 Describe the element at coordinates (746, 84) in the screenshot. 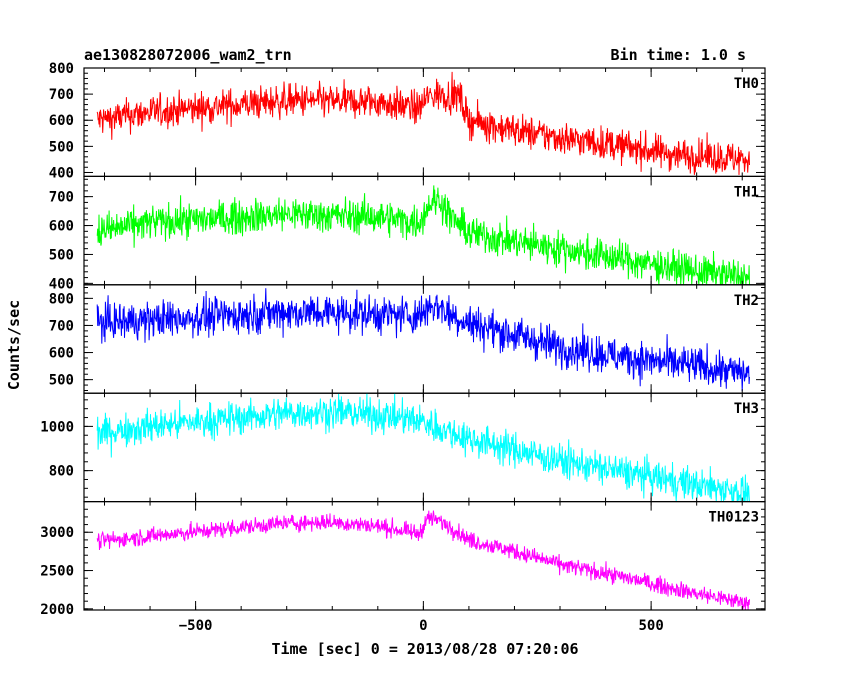

I see `panel-label-th0: TH0` at that location.